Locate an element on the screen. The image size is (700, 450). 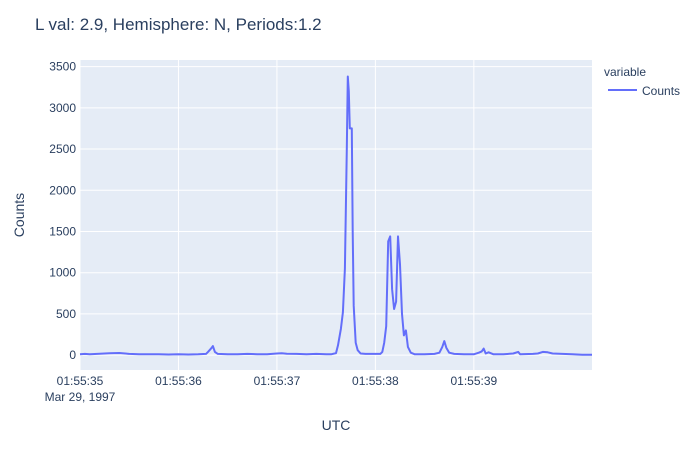
x-date-label: Mar 29, 1997 is located at coordinates (80, 397).